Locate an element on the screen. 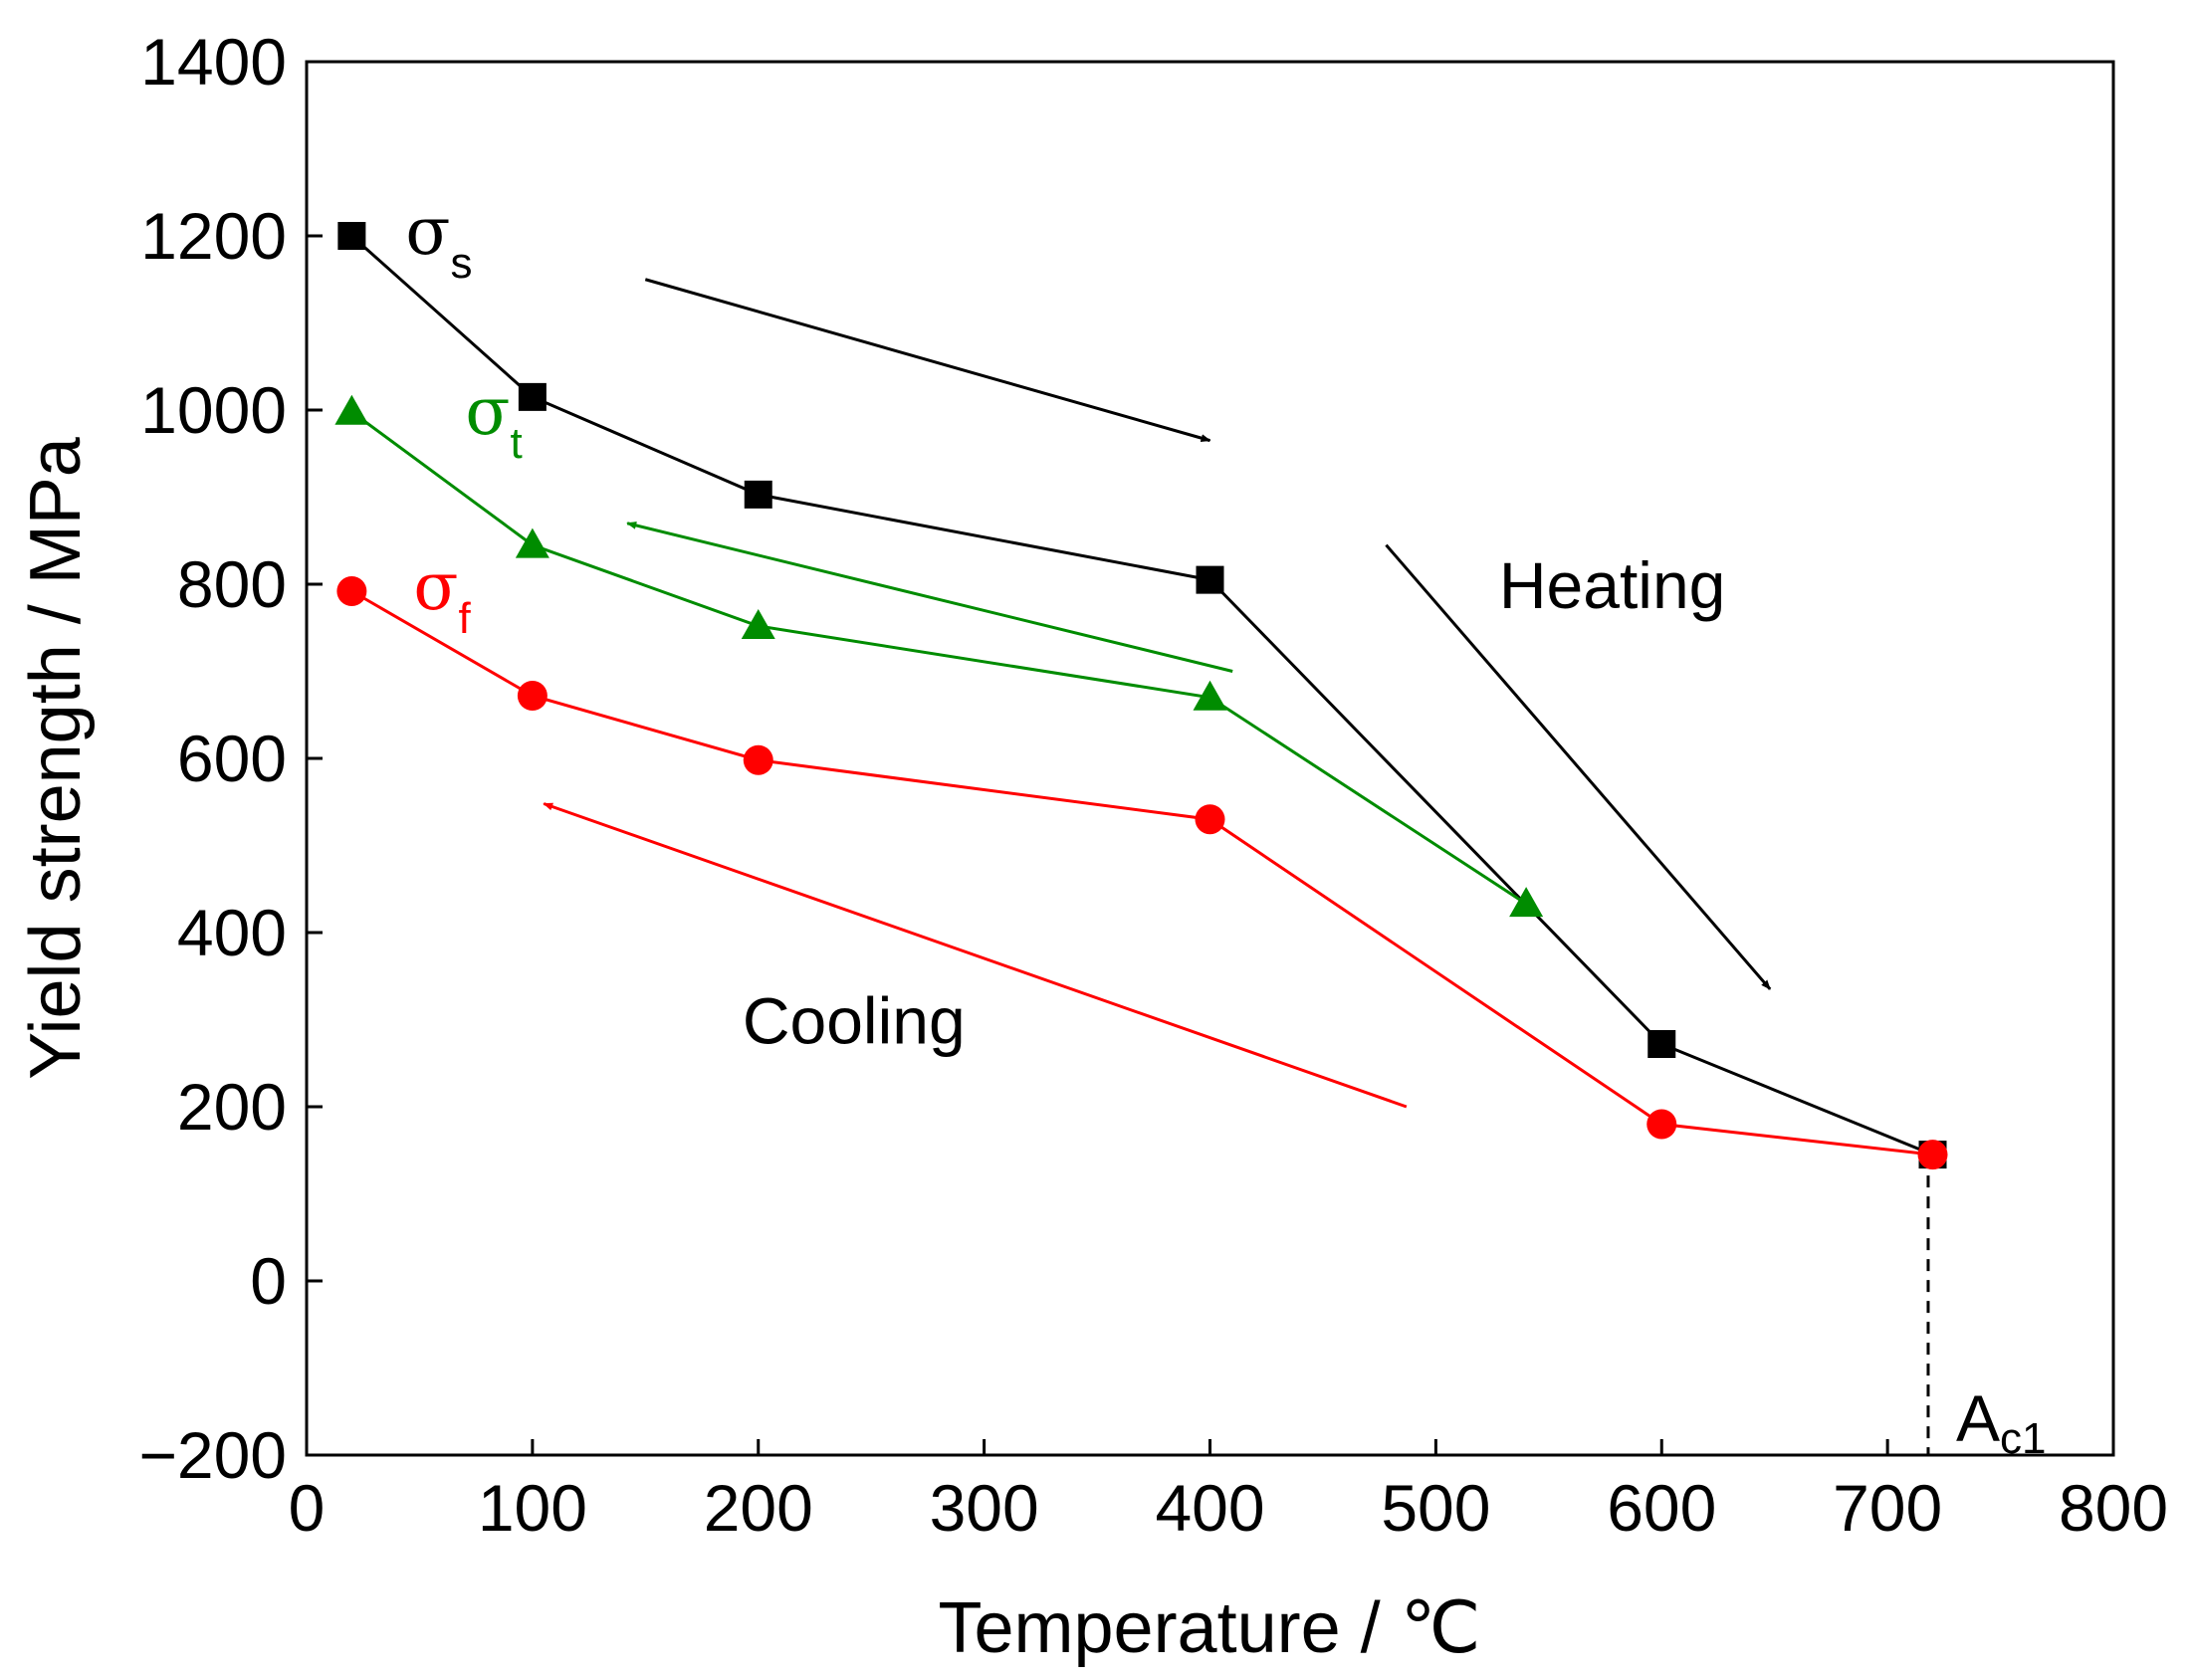 The height and width of the screenshot is (1680, 2194). y-tick-label: 1000 is located at coordinates (213, 410).